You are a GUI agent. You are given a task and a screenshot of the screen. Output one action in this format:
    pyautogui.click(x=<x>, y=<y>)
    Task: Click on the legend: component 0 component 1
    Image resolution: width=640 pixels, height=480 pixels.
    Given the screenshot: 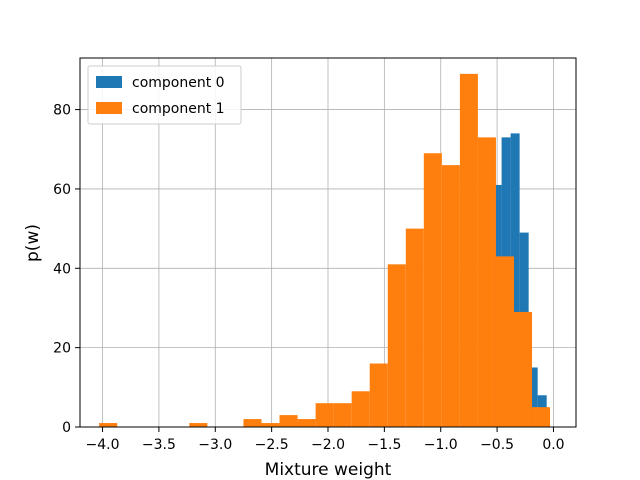 What is the action you would take?
    pyautogui.click(x=164, y=95)
    